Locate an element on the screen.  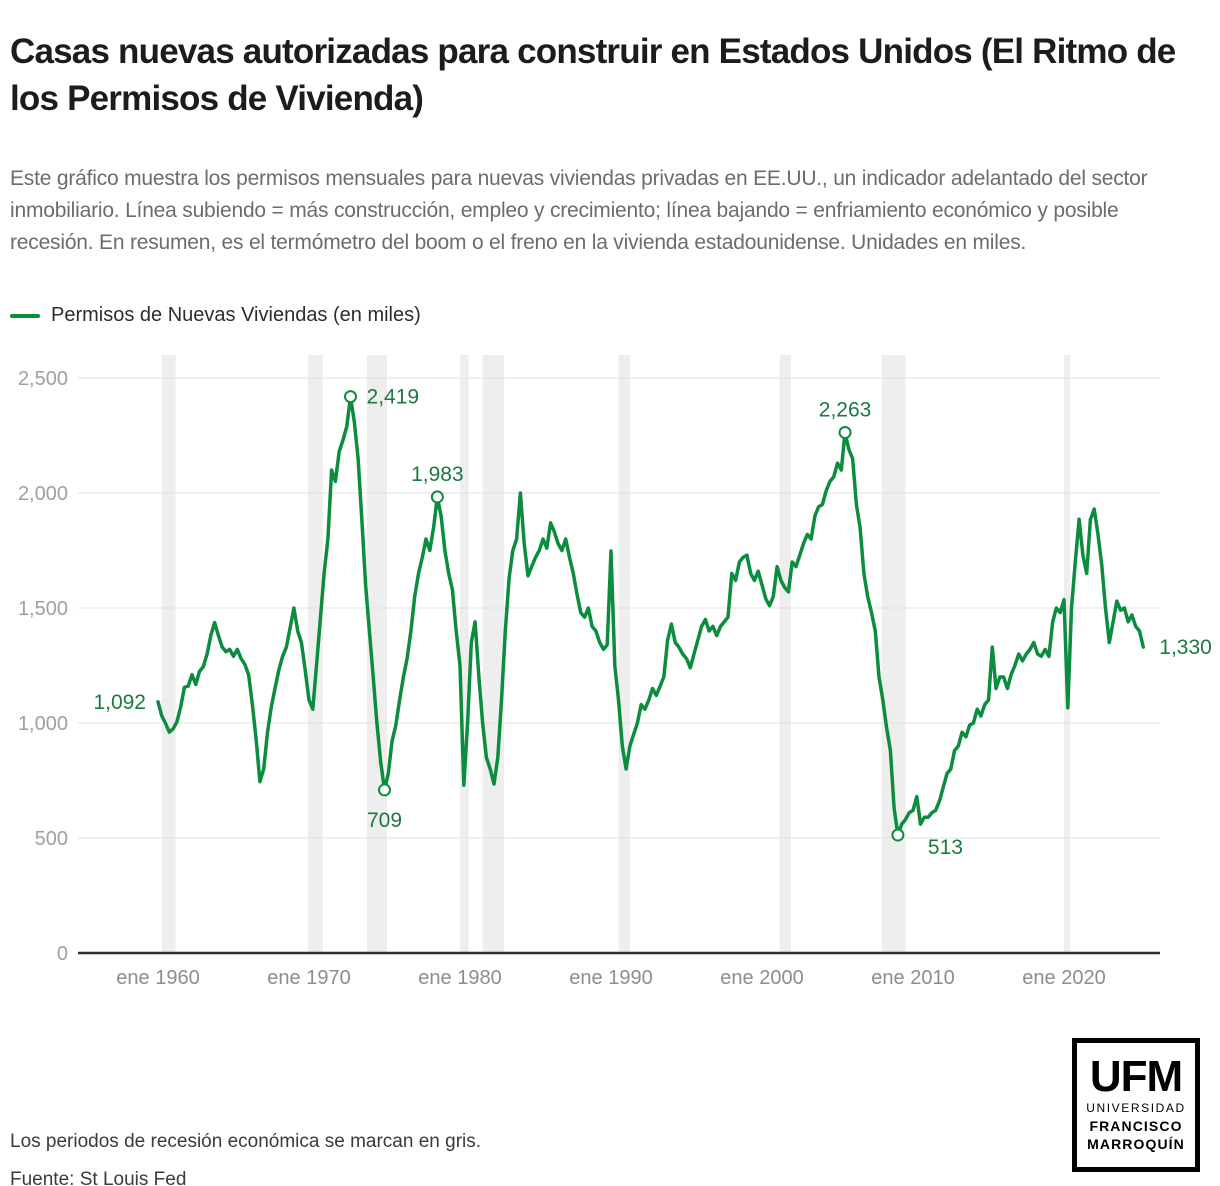
y-tick-label: 500 is located at coordinates (51, 839).